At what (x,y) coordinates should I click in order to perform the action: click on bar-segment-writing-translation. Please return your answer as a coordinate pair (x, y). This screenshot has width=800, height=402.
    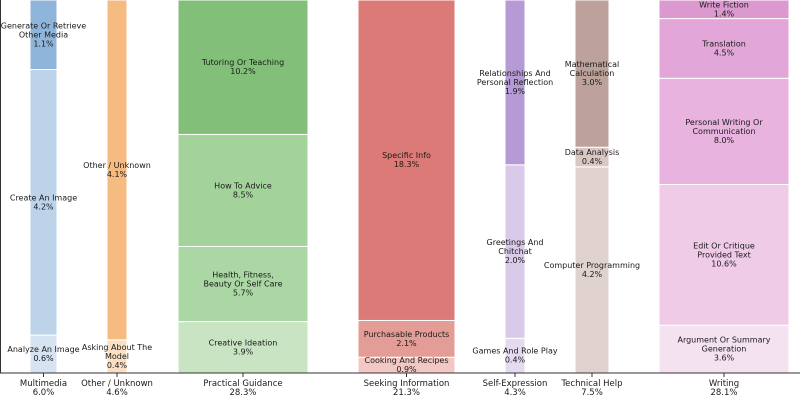
    Looking at the image, I should click on (724, 48).